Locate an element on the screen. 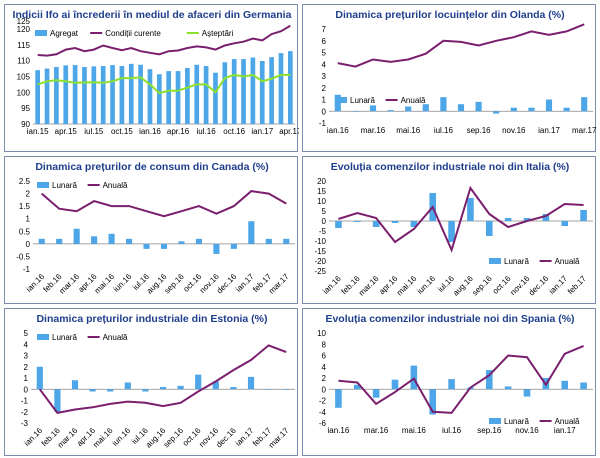 The image size is (600, 458). y-tick-label: -5 is located at coordinates (323, 231).